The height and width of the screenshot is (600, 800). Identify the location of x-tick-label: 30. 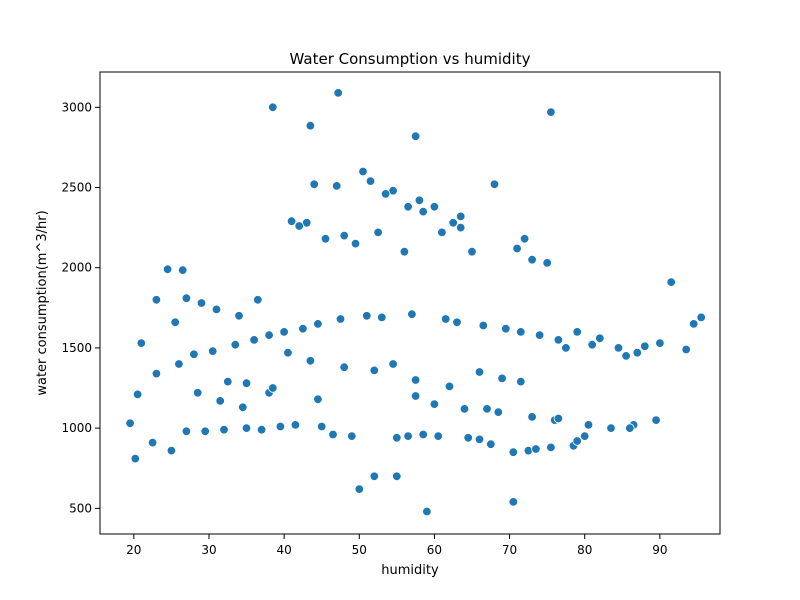
(208, 550).